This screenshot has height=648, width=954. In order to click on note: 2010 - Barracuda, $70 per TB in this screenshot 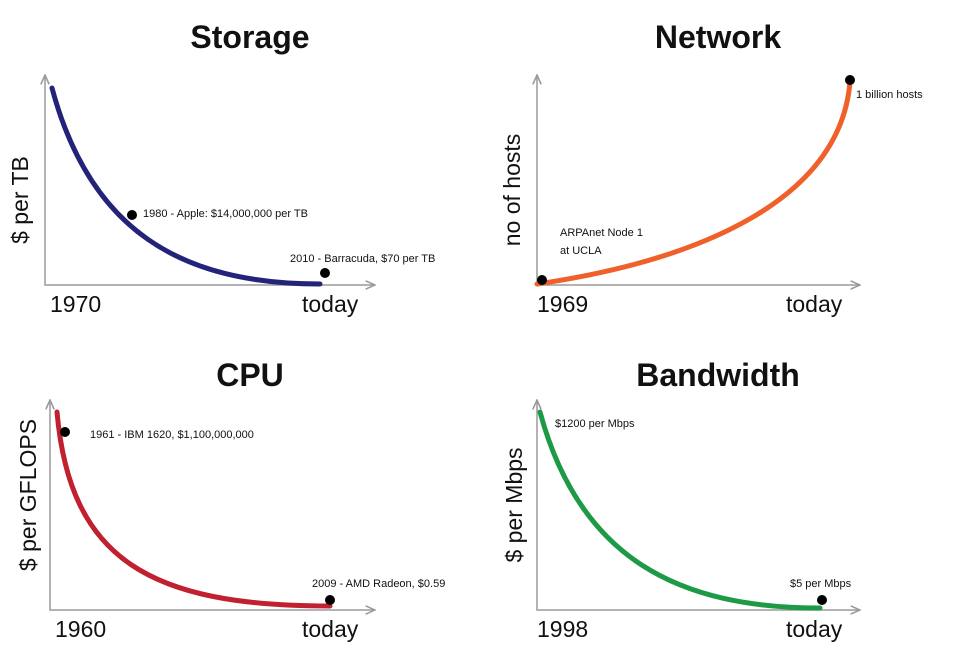, I will do `click(362, 259)`.